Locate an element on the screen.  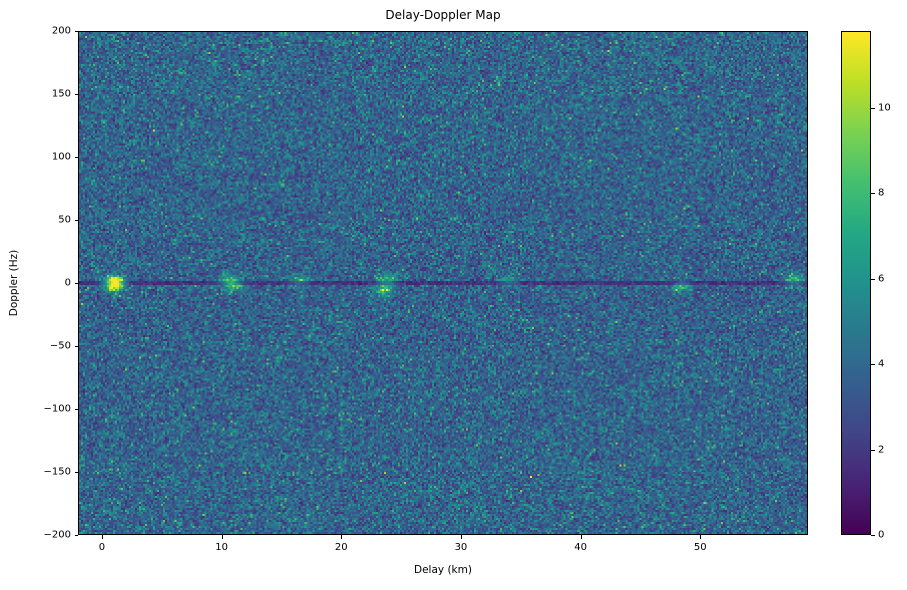
x-axis-label: Delay (km) is located at coordinates (443, 570).